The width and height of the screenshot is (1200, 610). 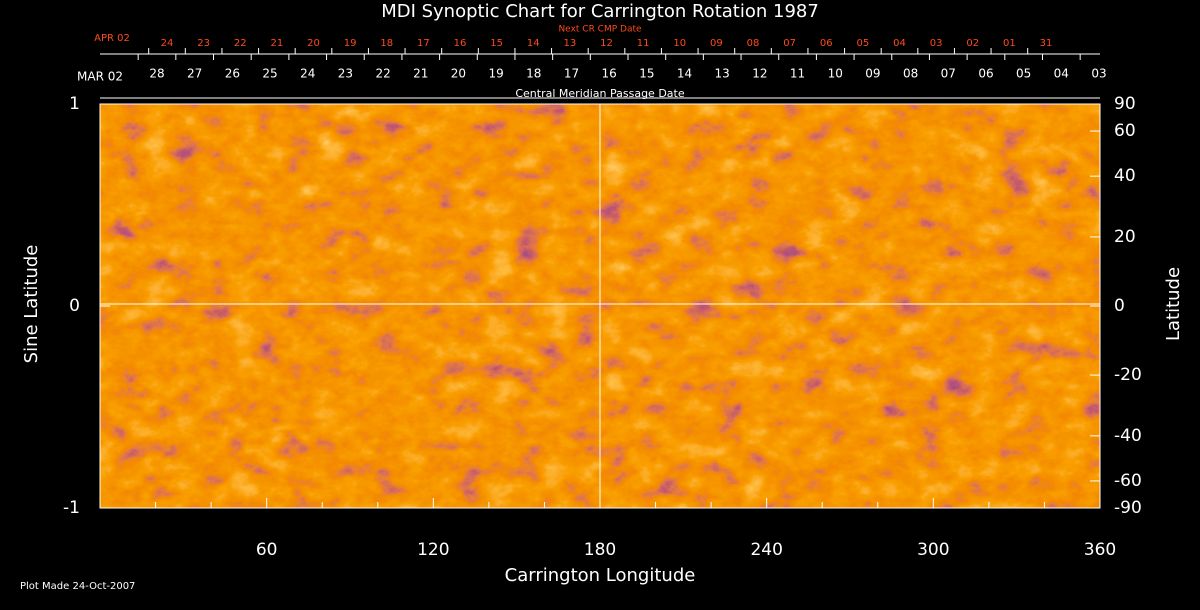 I want to click on cmp-date: 25, so click(x=269, y=74).